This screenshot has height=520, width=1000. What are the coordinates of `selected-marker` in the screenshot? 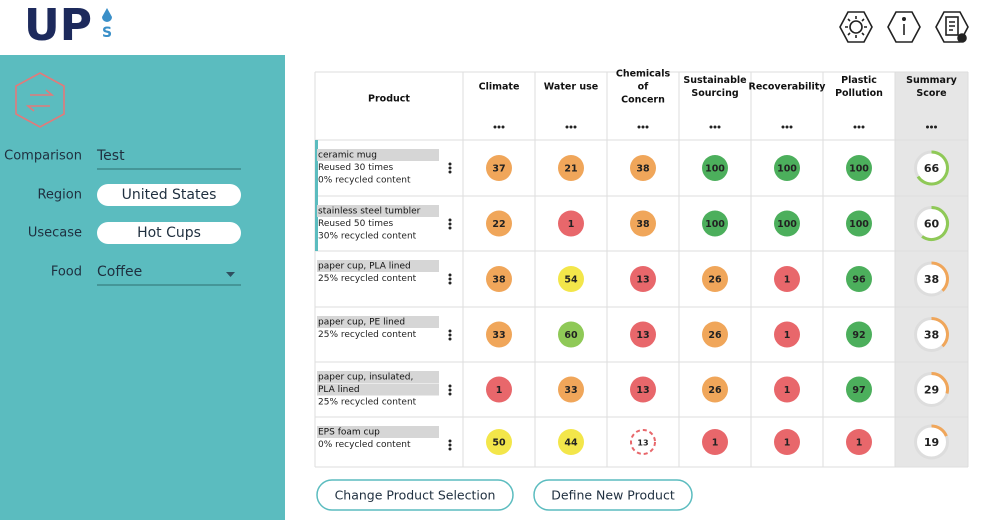 It's located at (316, 168).